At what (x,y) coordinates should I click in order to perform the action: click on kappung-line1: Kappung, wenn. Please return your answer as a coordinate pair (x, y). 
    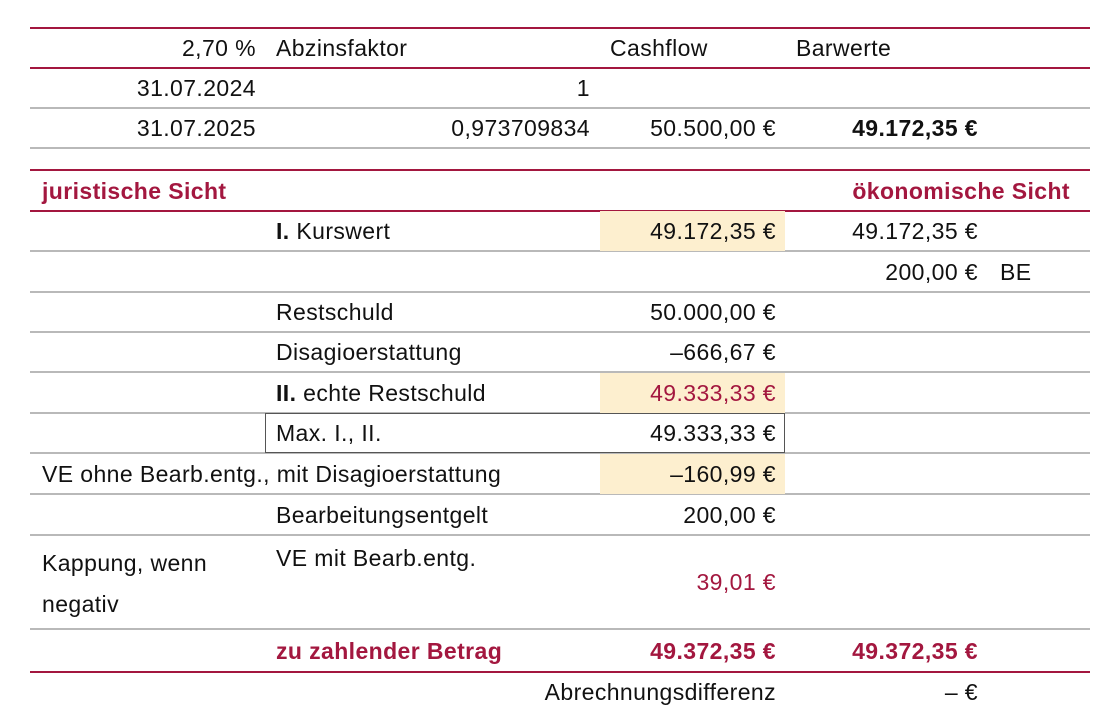
    Looking at the image, I should click on (125, 563).